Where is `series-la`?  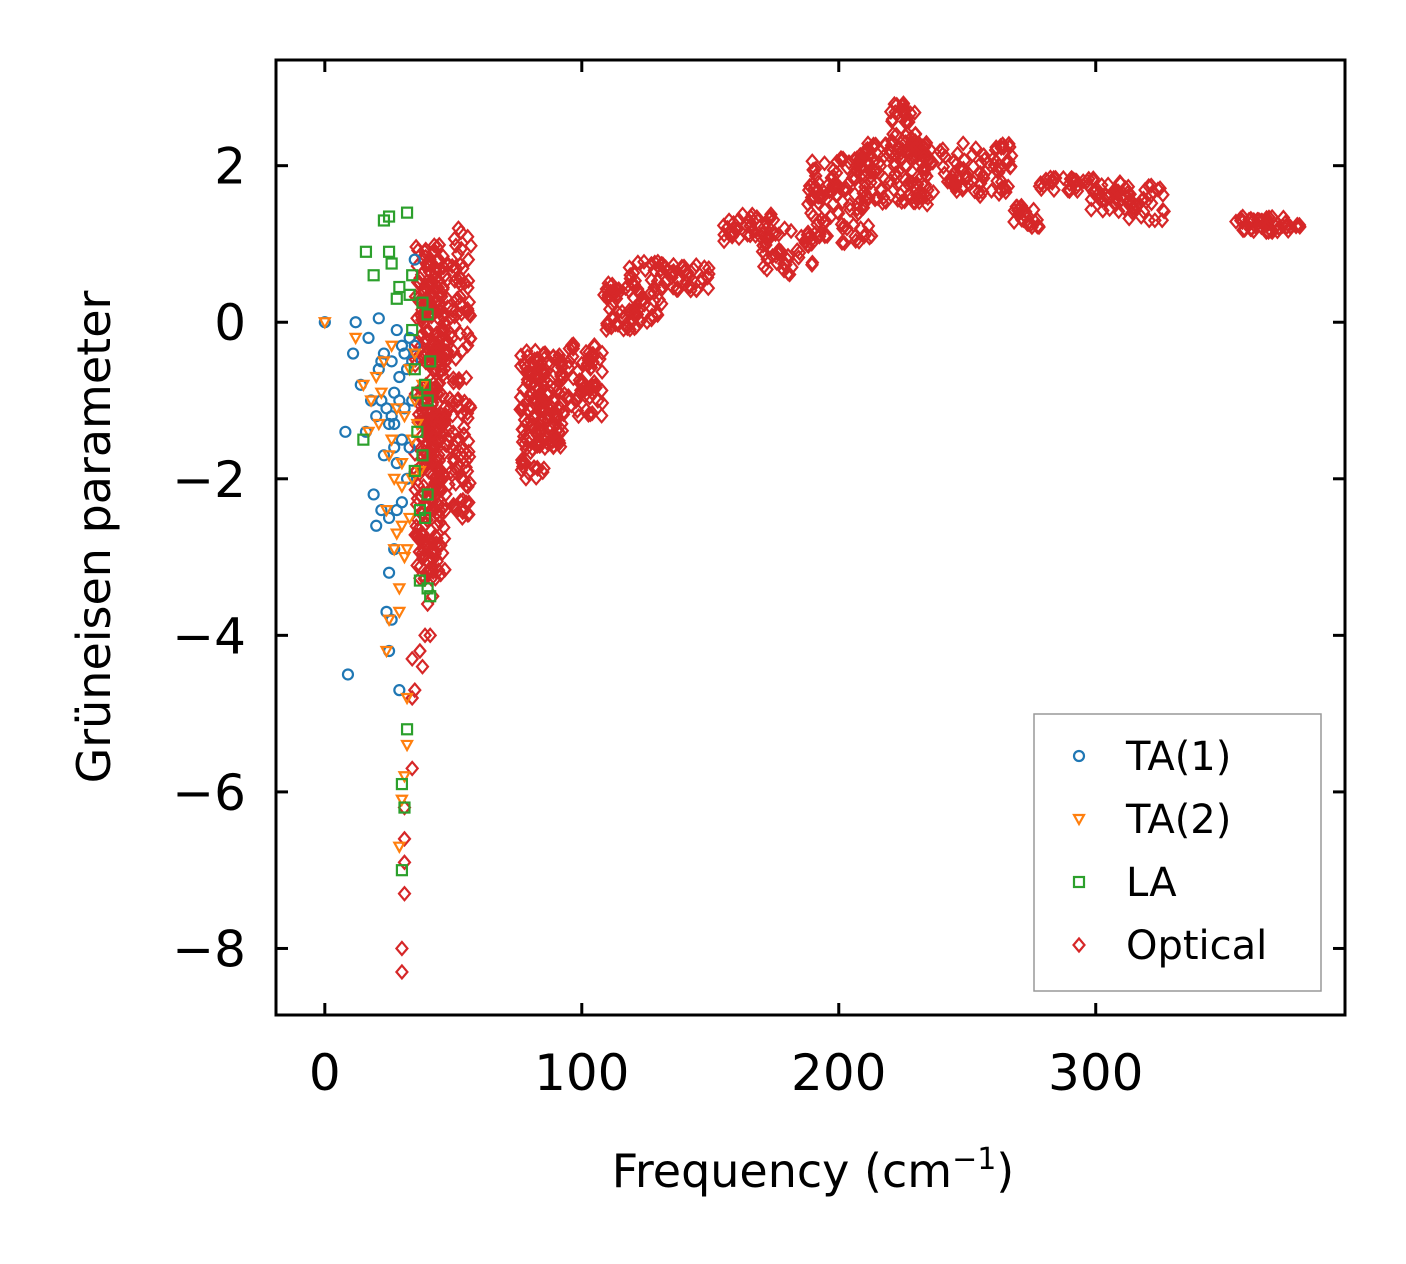
series-la is located at coordinates (397, 541).